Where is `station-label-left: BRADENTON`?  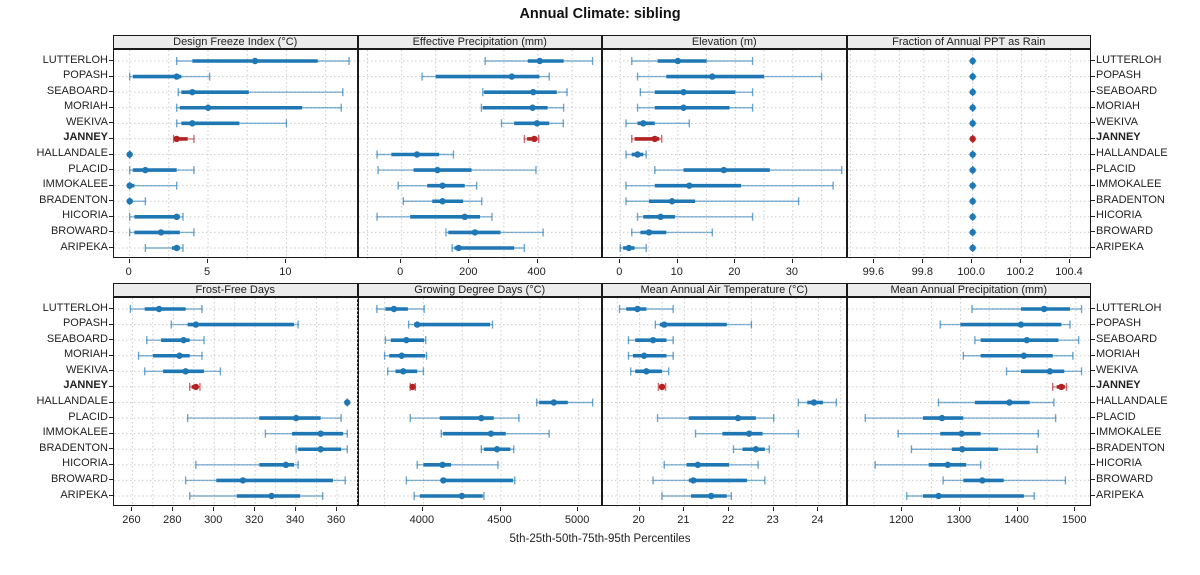
station-label-left: BRADENTON is located at coordinates (73, 447).